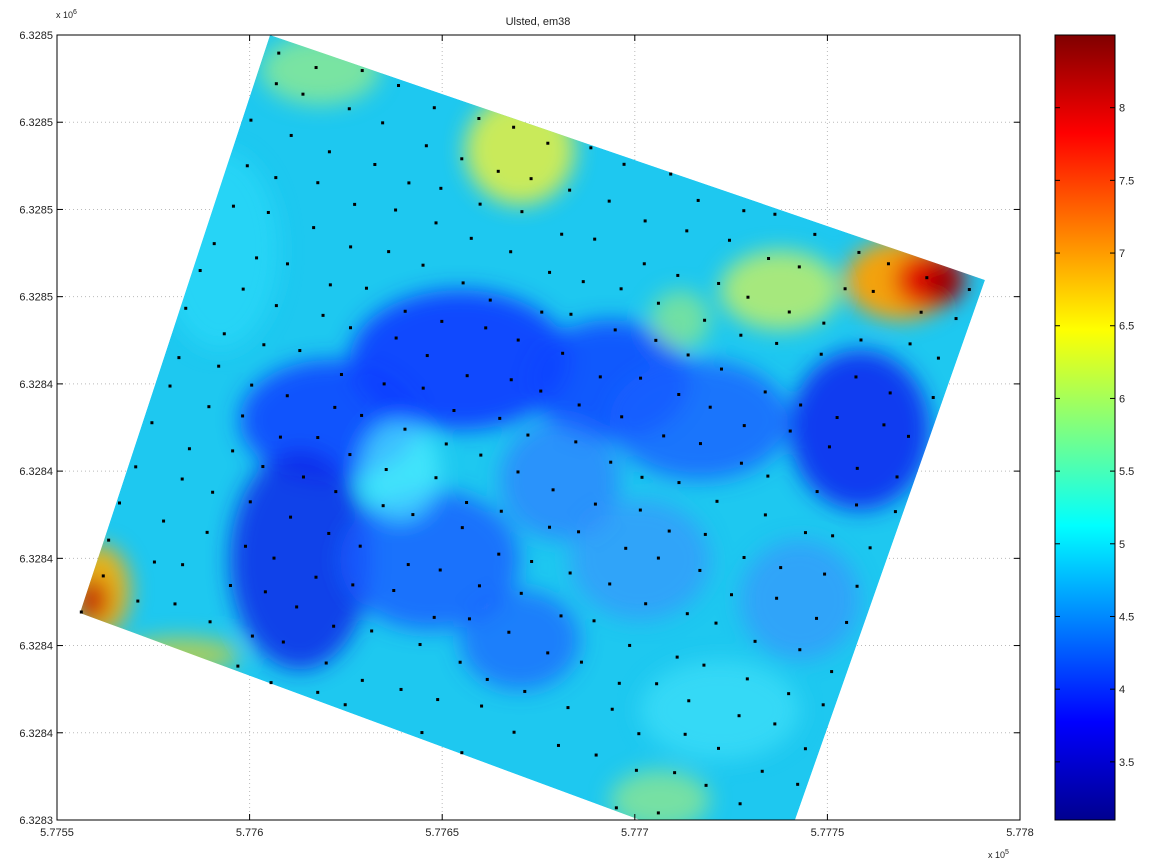  Describe the element at coordinates (635, 833) in the screenshot. I see `x-tick-label: 5.777` at that location.